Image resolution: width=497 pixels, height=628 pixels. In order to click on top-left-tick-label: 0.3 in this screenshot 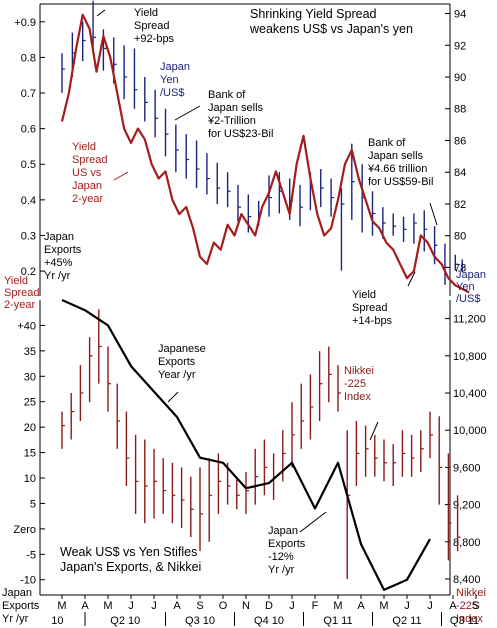, I will do `click(28, 236)`.